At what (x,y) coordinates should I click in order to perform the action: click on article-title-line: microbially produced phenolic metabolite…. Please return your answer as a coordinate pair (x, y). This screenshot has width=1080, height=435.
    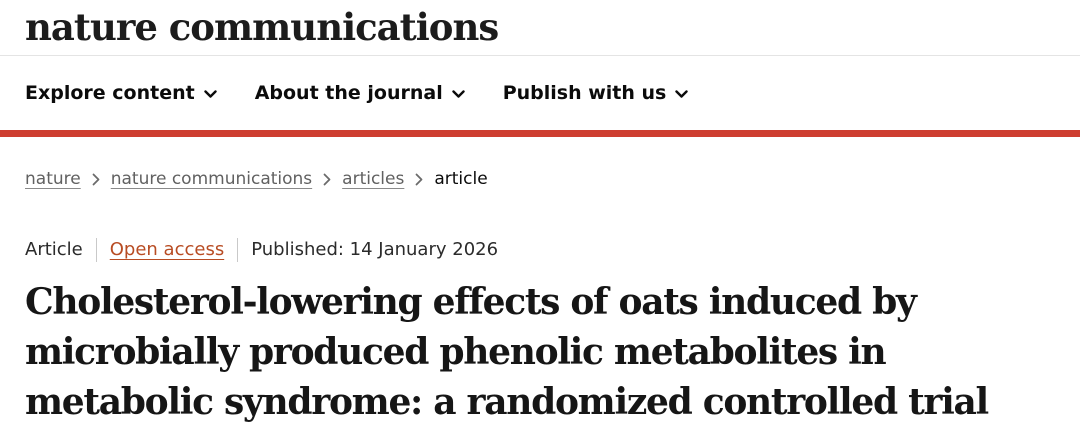
    Looking at the image, I should click on (456, 352).